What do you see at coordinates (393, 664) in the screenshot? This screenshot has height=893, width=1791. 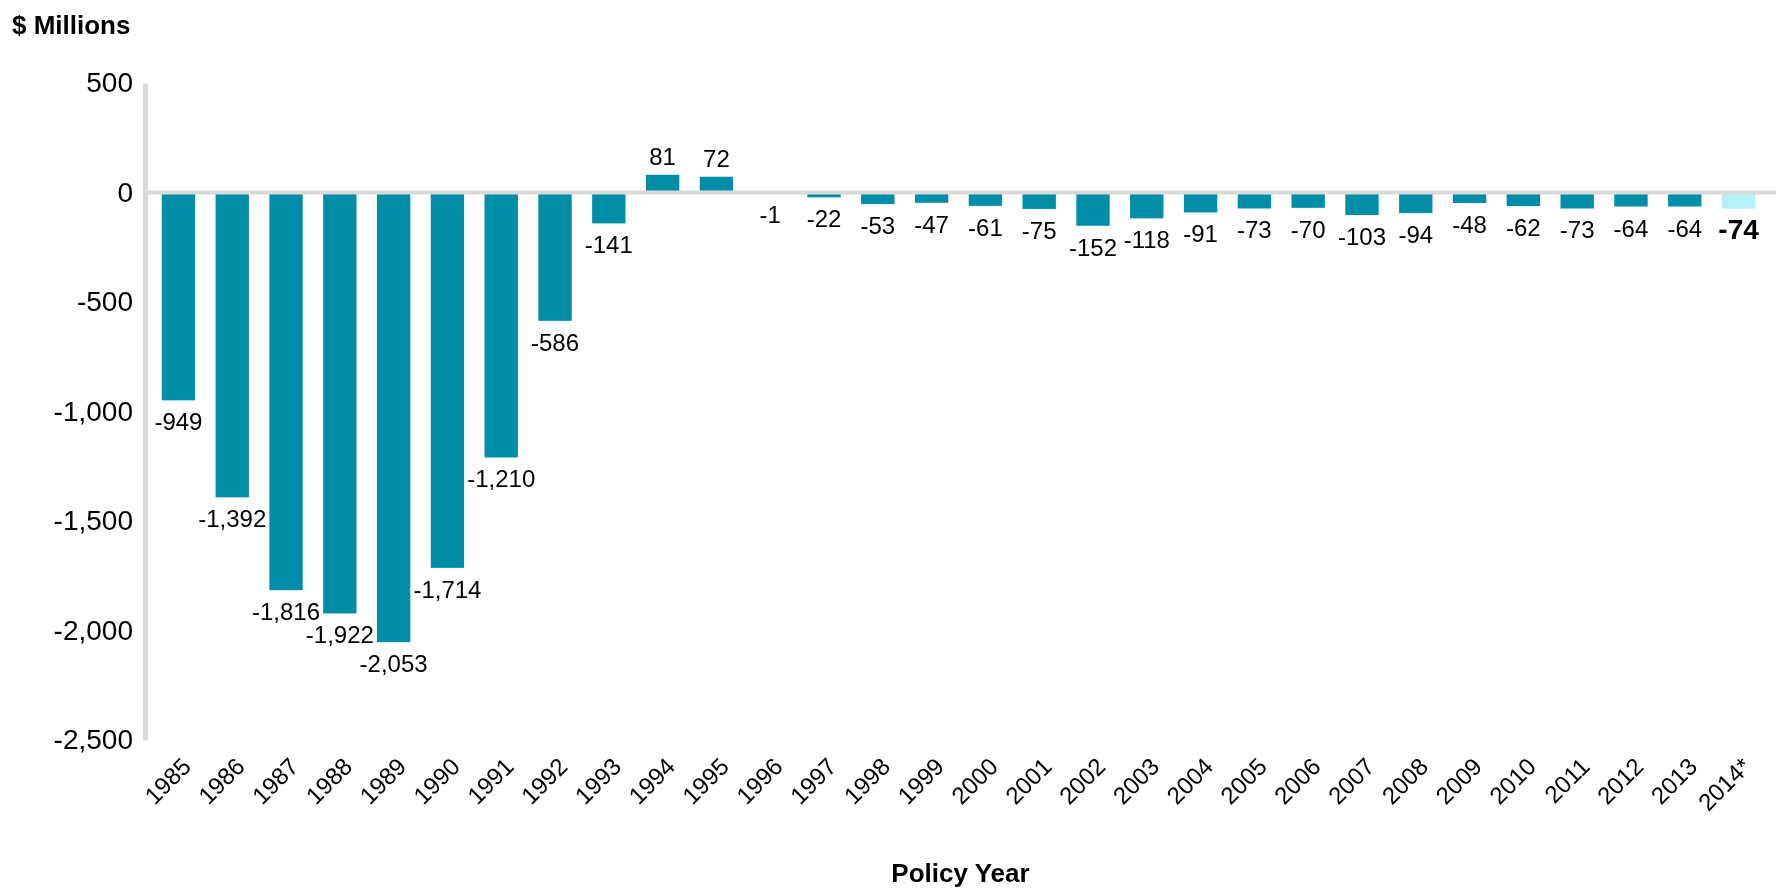 I see `data-label: -2,053` at bounding box center [393, 664].